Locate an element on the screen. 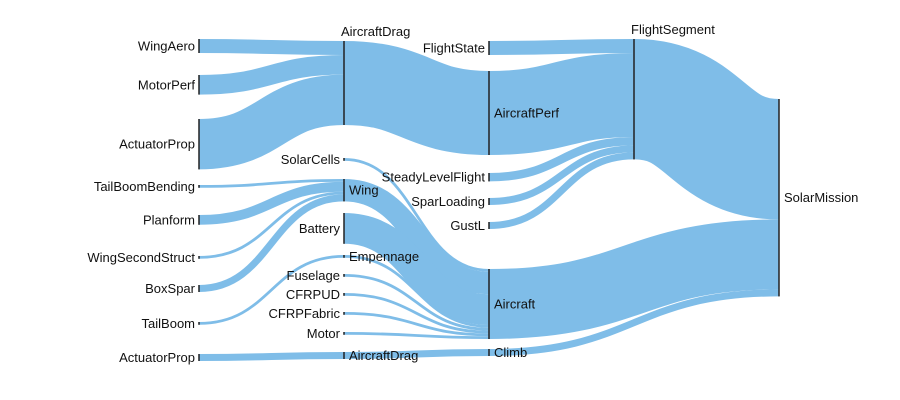 The width and height of the screenshot is (900, 400). link-fuselage-to-aircraft is located at coordinates (416, 302).